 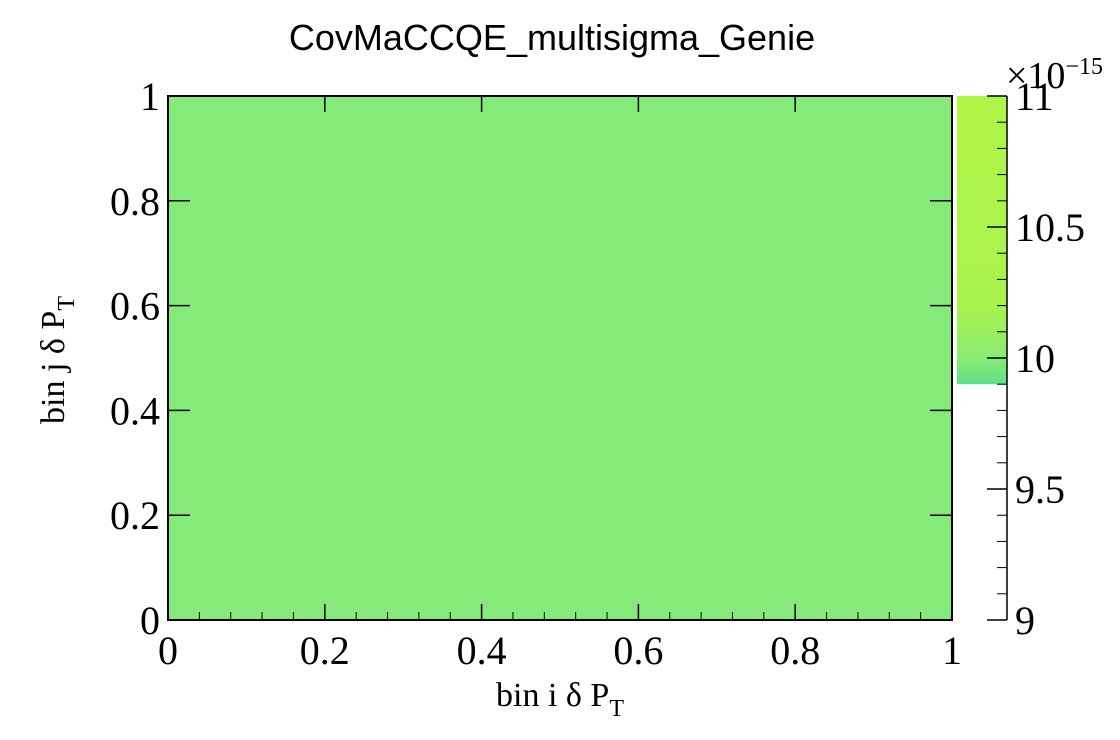 I want to click on y-axis-label-main: bin j δ P, so click(x=53, y=367).